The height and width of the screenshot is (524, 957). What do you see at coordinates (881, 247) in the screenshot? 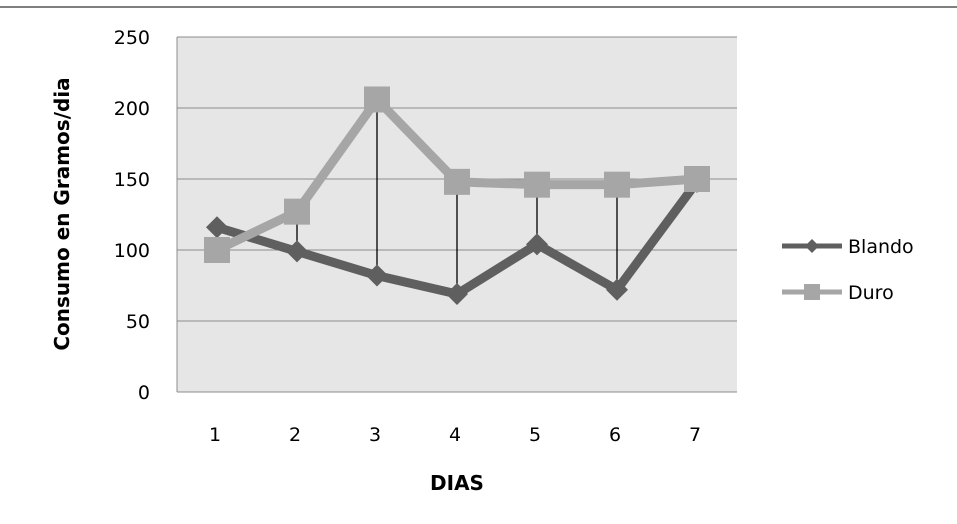
I see `legend-label: Blando` at bounding box center [881, 247].